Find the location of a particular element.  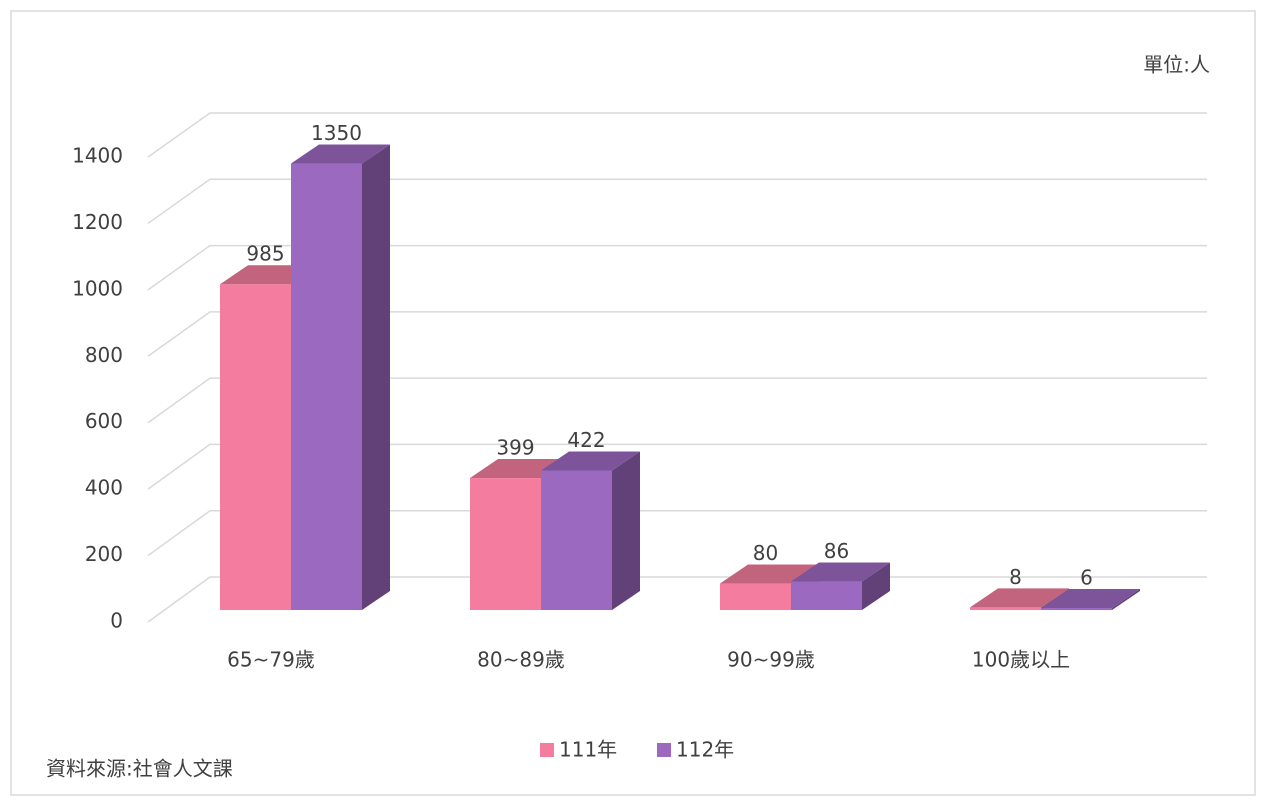

value-label: 80 is located at coordinates (765, 553).